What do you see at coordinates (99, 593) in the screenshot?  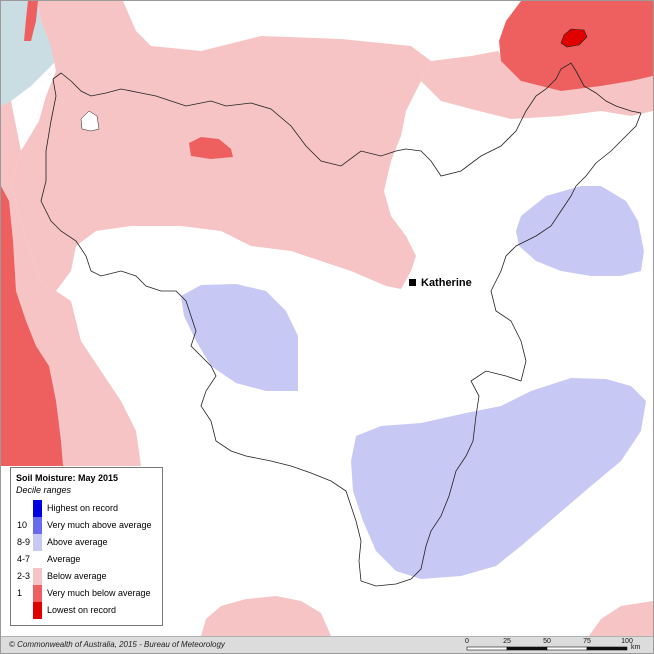 I see `legend-label: Very much below average` at bounding box center [99, 593].